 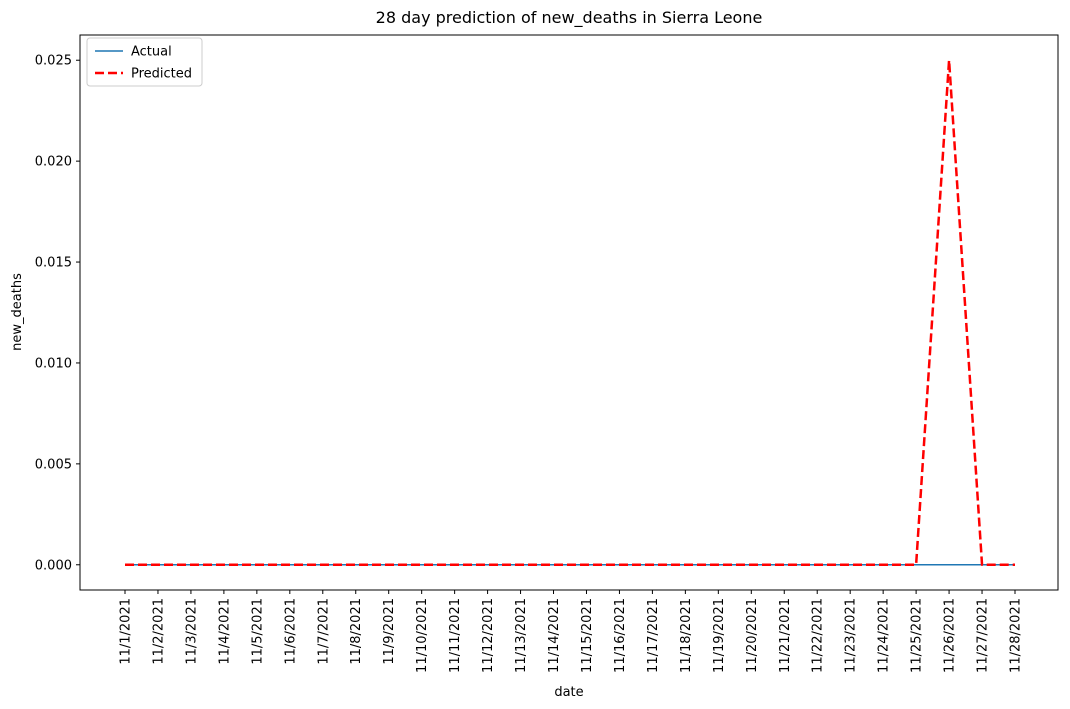 I want to click on y-axis: 0.000 0.005 0.010 0.015 0.020 0.025, so click(x=57, y=313).